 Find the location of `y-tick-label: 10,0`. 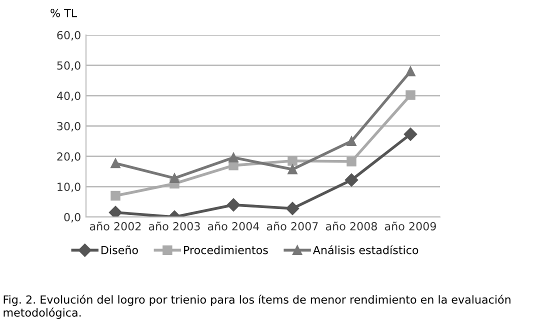

y-tick-label: 10,0 is located at coordinates (69, 187).